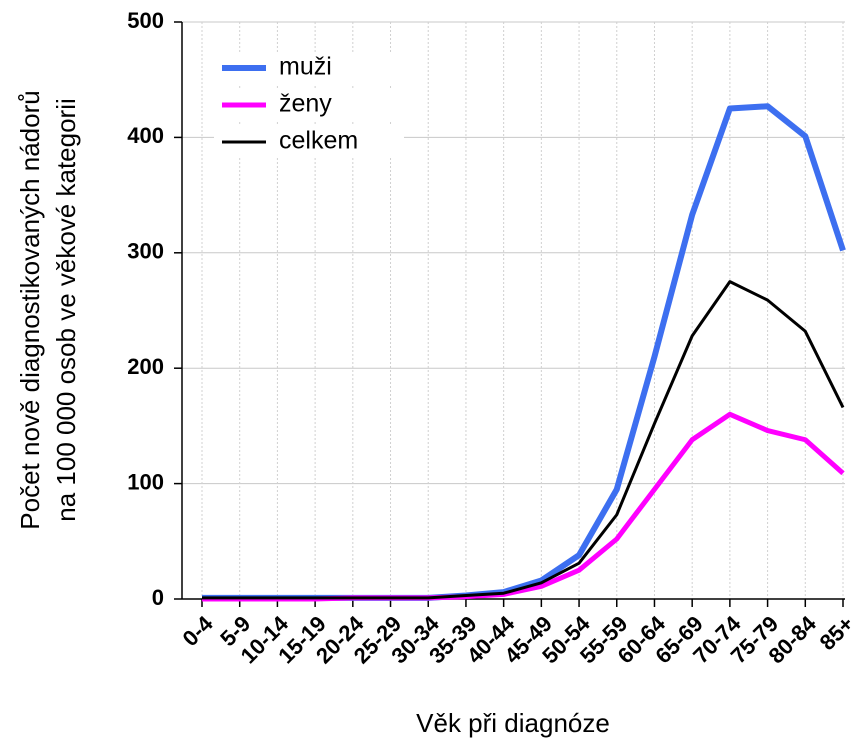 The height and width of the screenshot is (744, 852). Describe the element at coordinates (833, 633) in the screenshot. I see `x-tick-label: 85+` at that location.